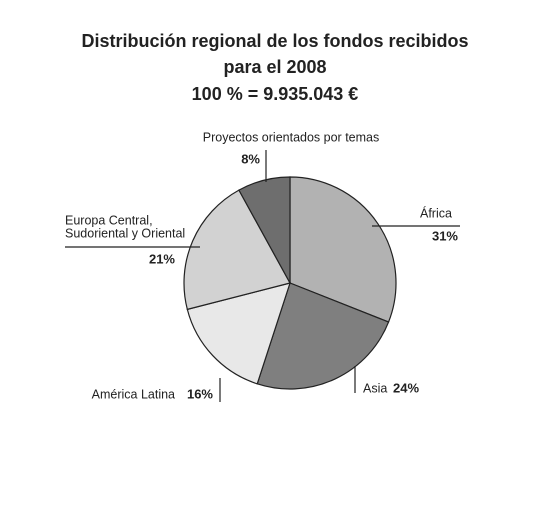  I want to click on slice-label: América Latina, so click(133, 394).